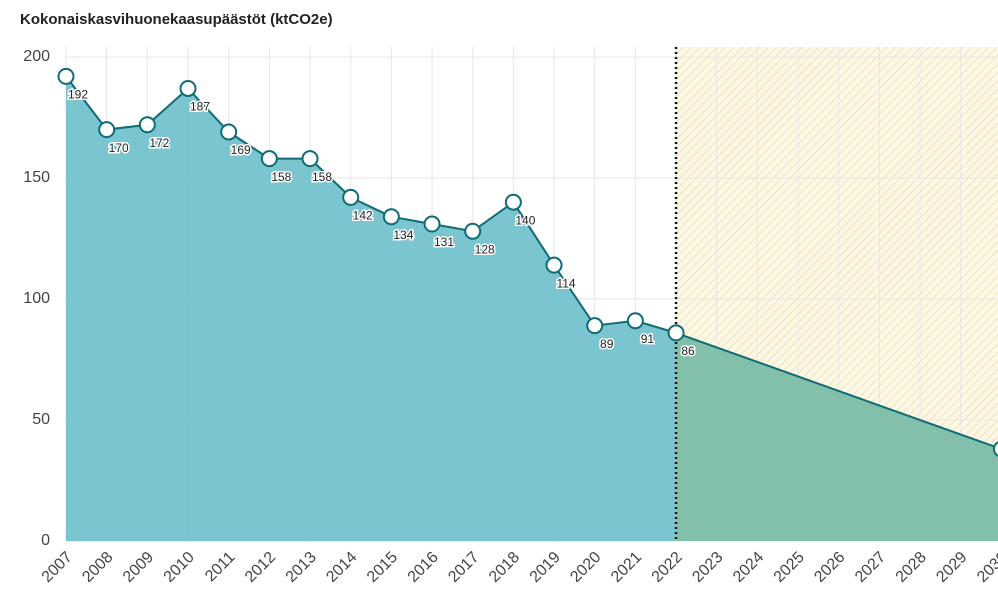  I want to click on value-label: 134, so click(403, 235).